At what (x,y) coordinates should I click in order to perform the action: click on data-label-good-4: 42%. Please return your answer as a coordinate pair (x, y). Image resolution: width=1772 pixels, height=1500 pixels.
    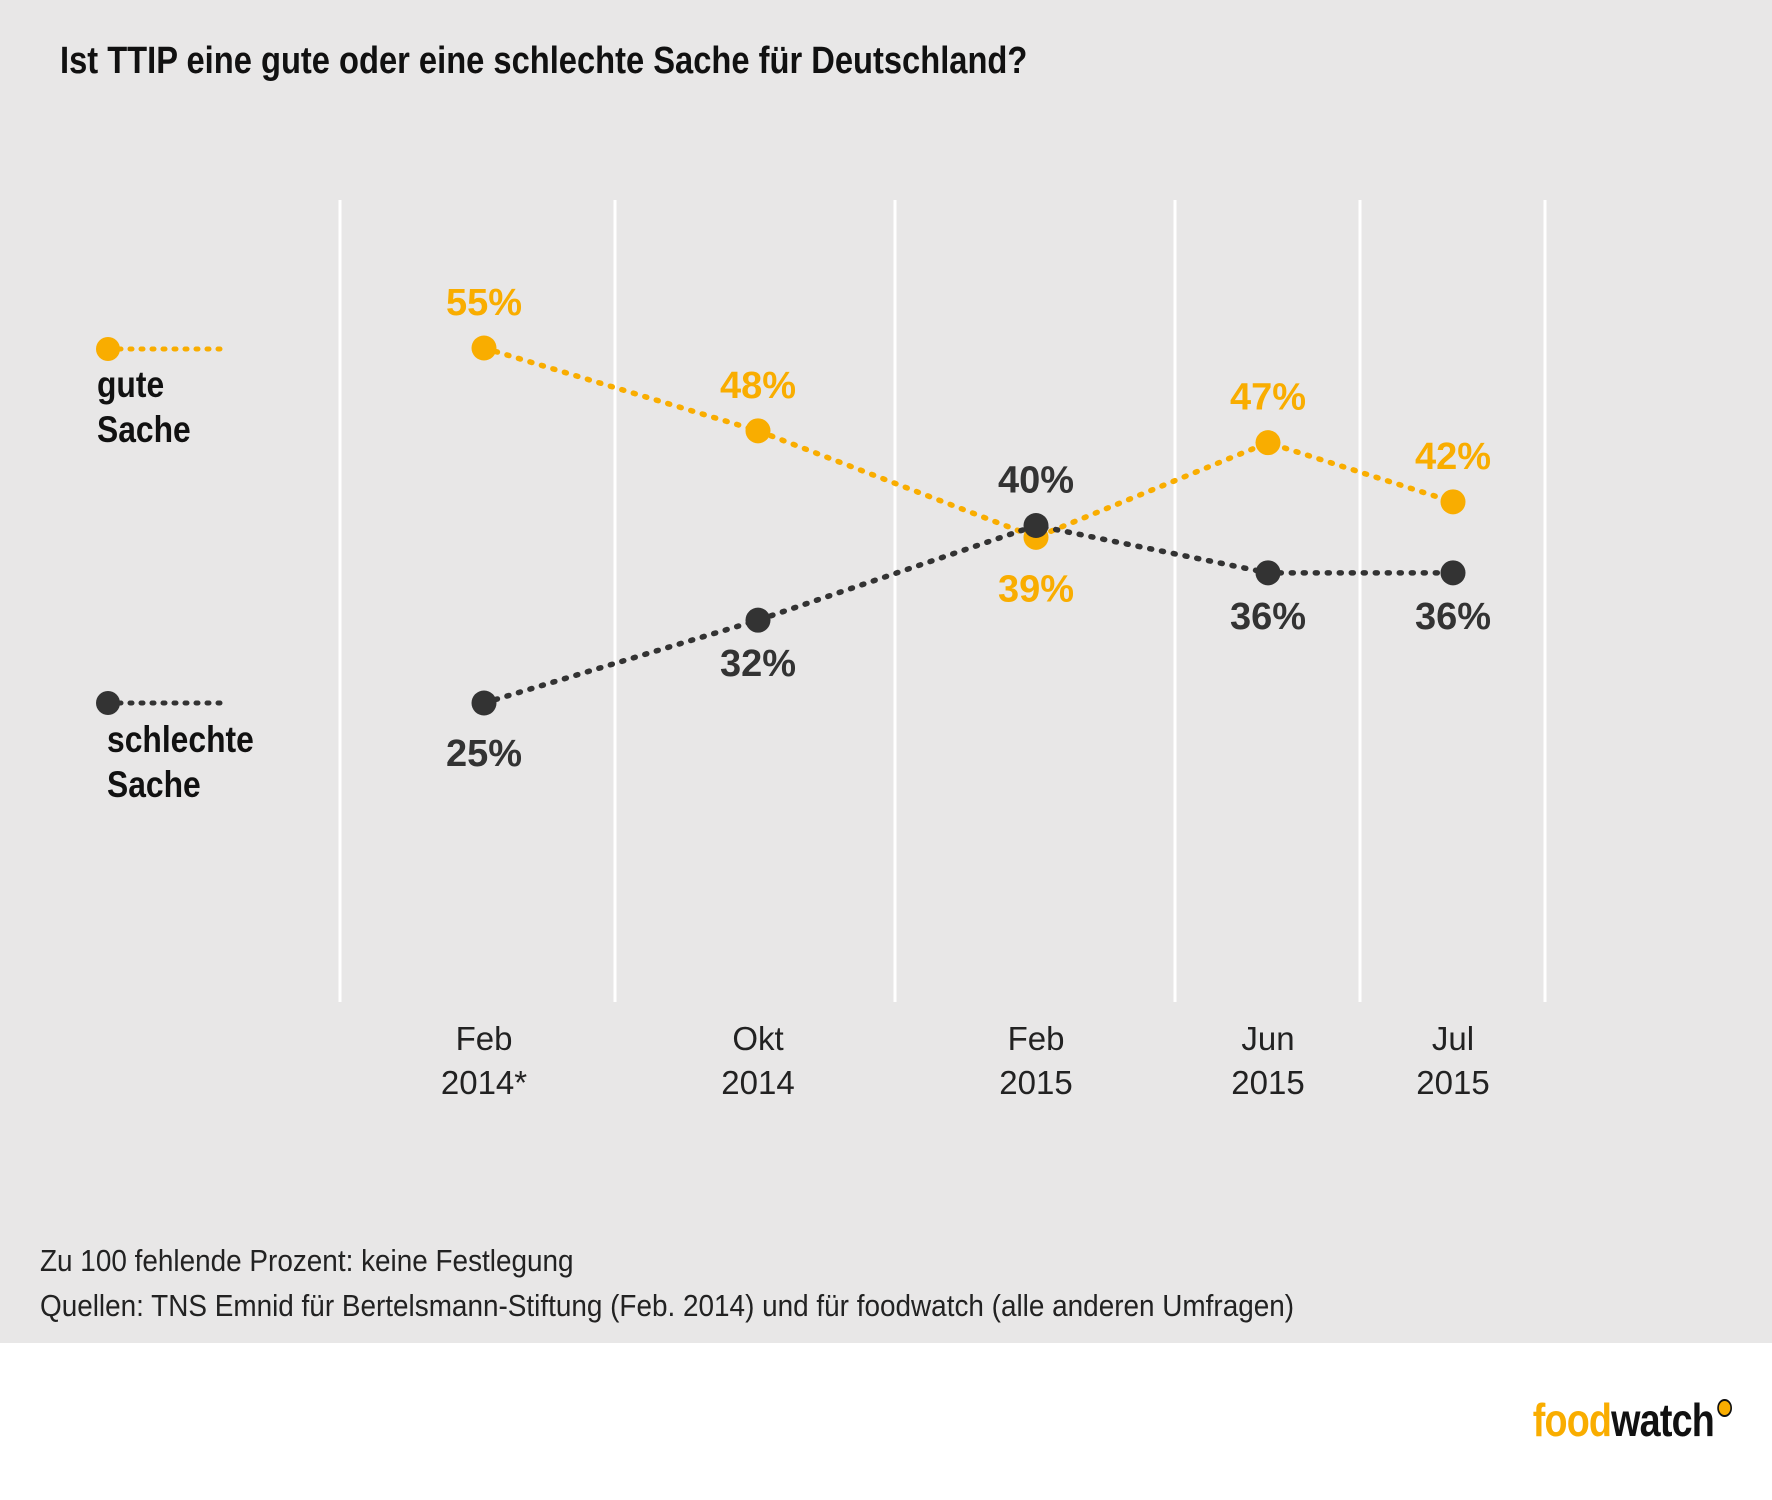
    Looking at the image, I should click on (1453, 457).